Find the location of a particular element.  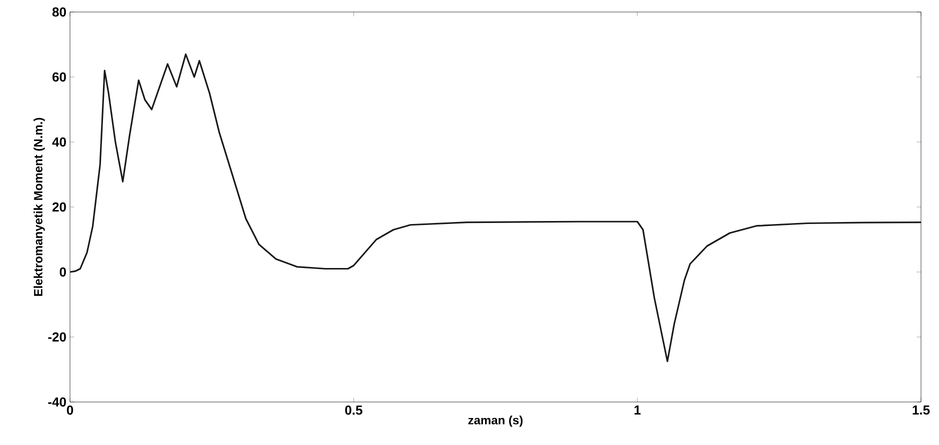

y-tick-label: 60 is located at coordinates (59, 77).